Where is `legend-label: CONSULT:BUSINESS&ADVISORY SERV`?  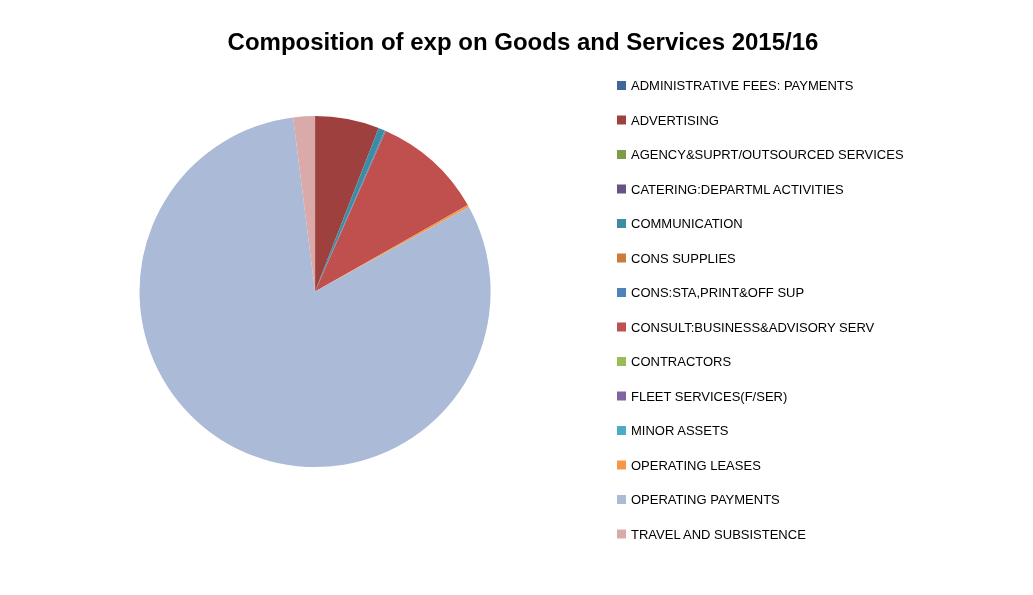 legend-label: CONSULT:BUSINESS&ADVISORY SERV is located at coordinates (753, 327).